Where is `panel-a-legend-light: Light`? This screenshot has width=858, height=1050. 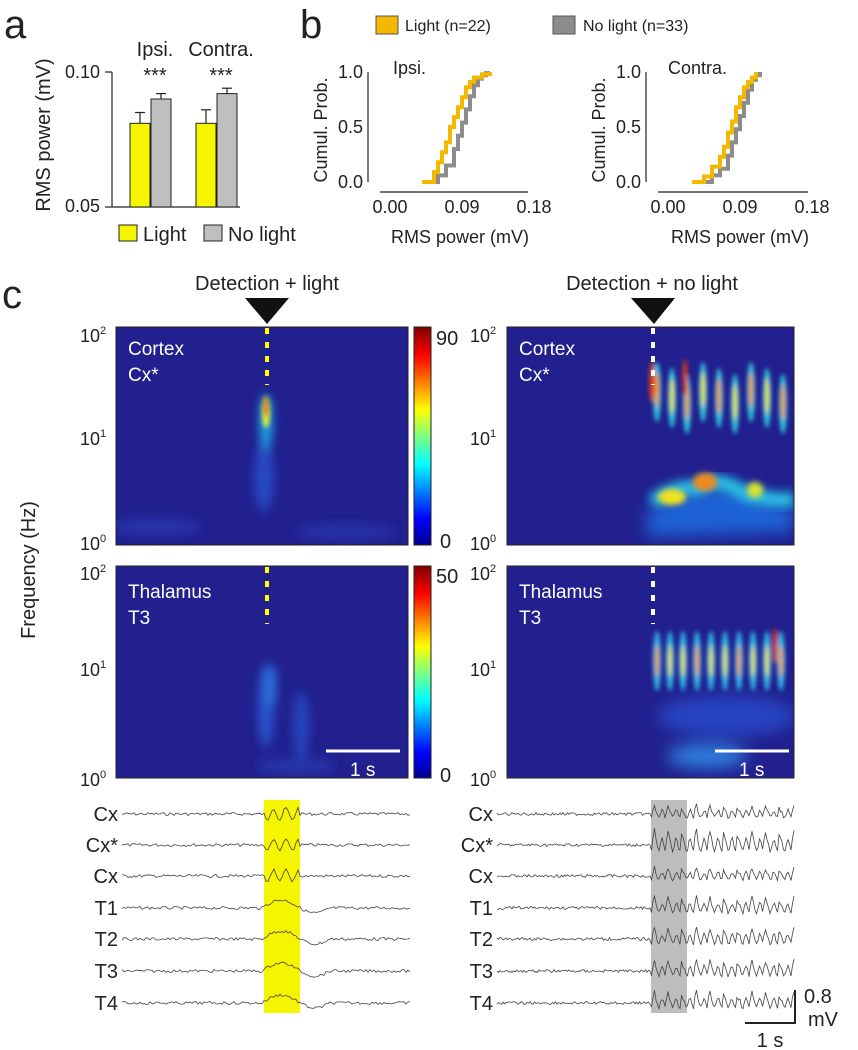 panel-a-legend-light: Light is located at coordinates (165, 235).